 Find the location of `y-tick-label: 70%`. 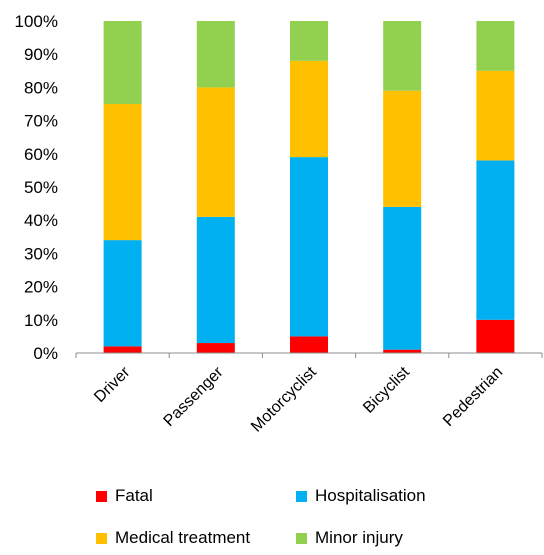

y-tick-label: 70% is located at coordinates (41, 121).